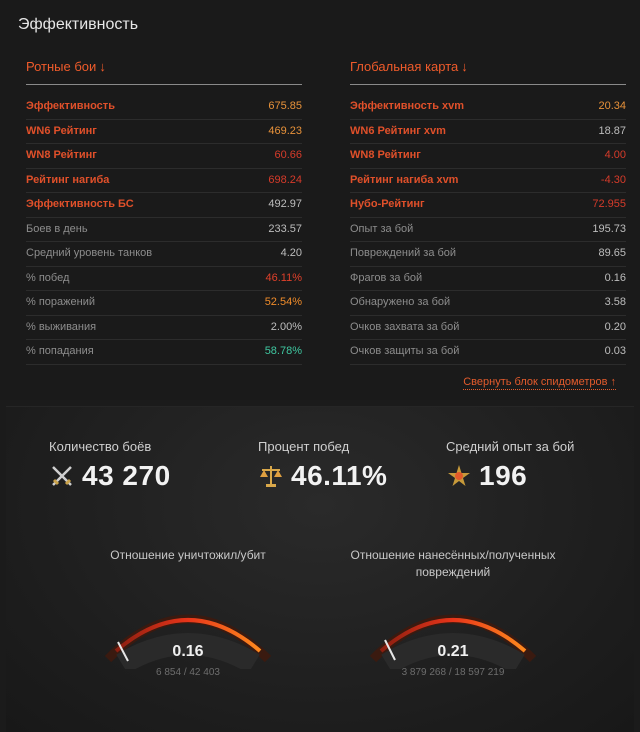 The width and height of the screenshot is (640, 732). I want to click on stat-battles: Количество боёв 43 270, so click(110, 465).